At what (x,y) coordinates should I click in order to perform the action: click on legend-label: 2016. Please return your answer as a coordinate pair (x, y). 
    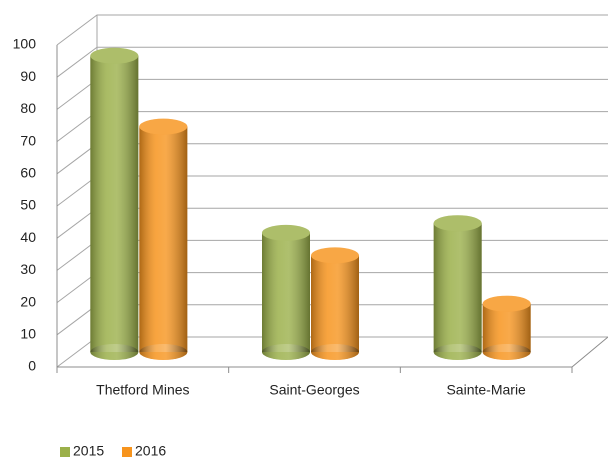
    Looking at the image, I should click on (150, 451).